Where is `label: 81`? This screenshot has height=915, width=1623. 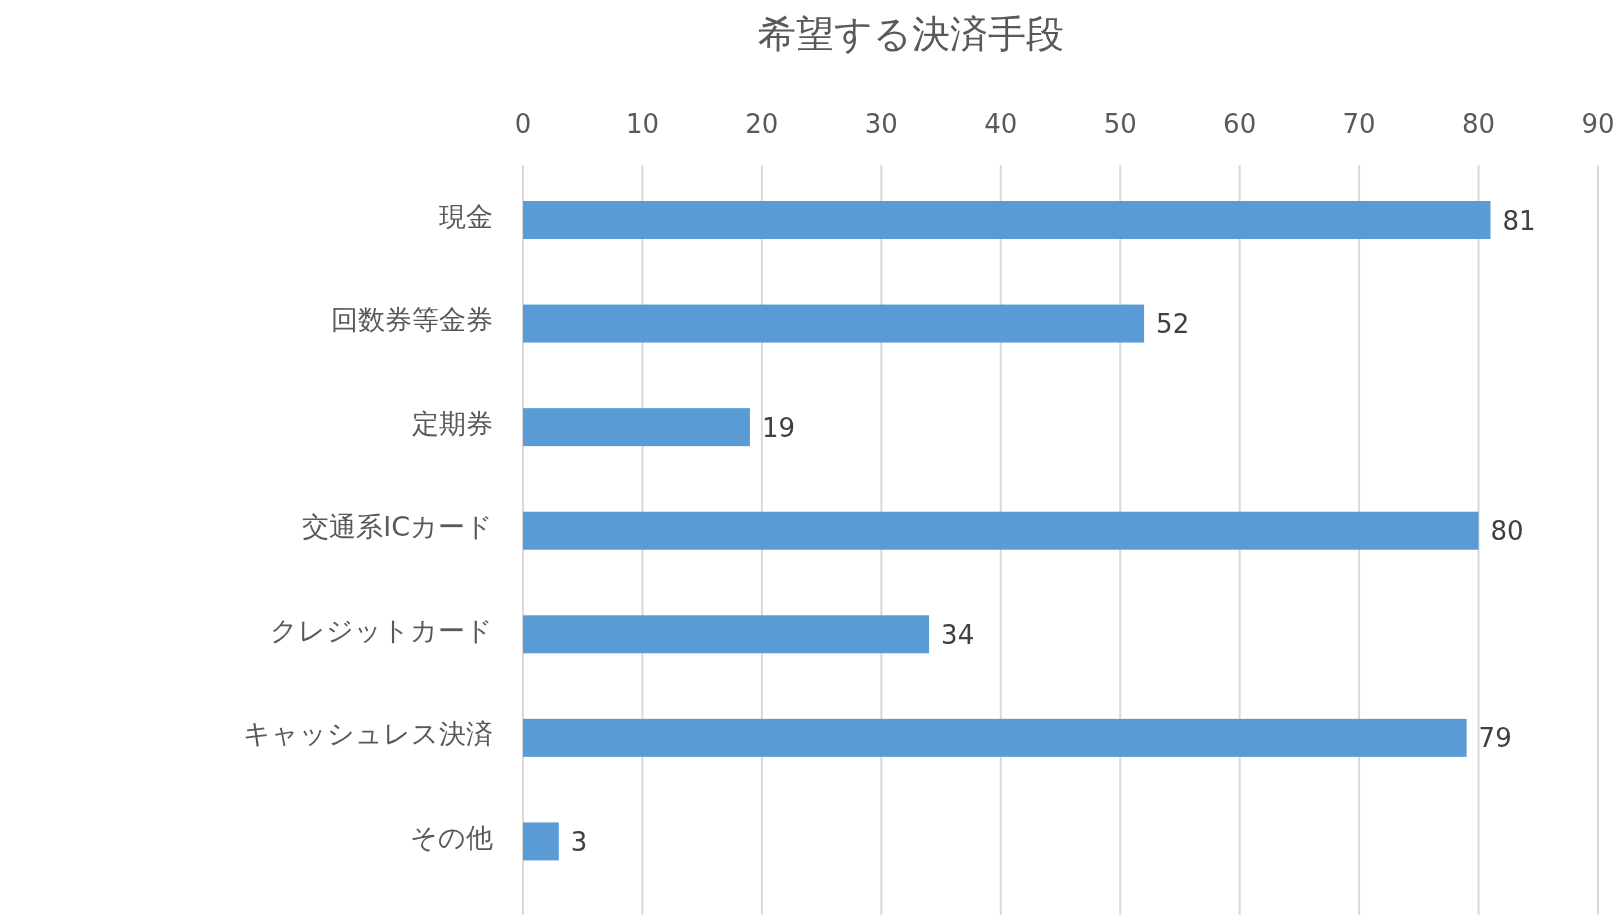 label: 81 is located at coordinates (1519, 220).